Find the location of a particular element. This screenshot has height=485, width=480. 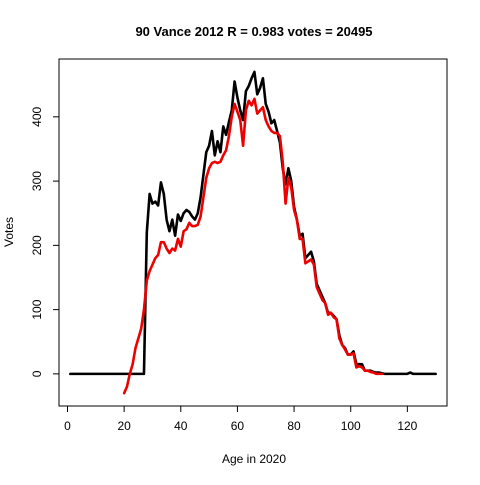

y-tick-label: 300 is located at coordinates (37, 181).